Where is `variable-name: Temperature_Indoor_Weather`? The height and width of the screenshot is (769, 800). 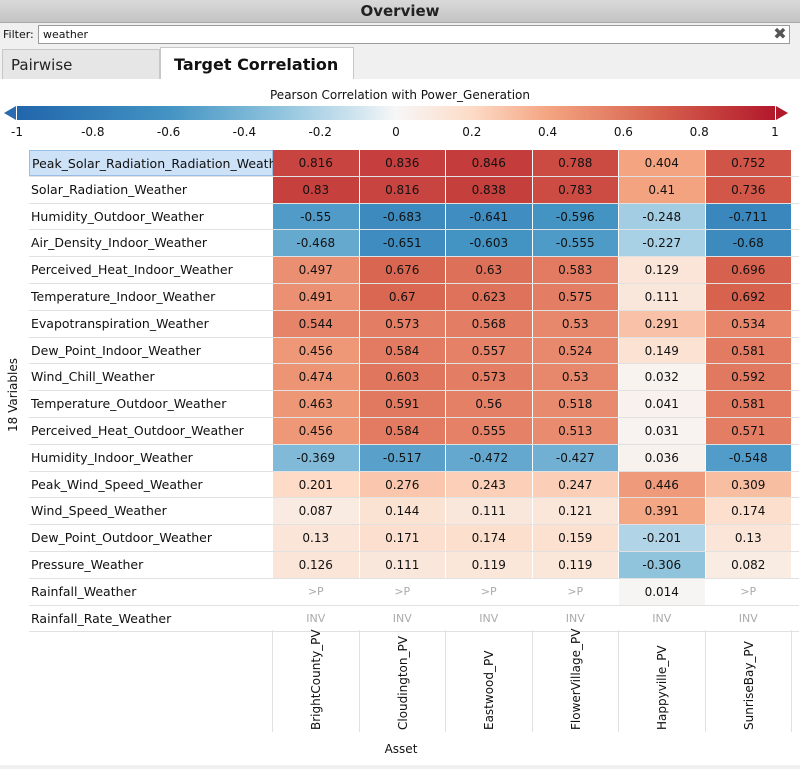
variable-name: Temperature_Indoor_Weather is located at coordinates (123, 296).